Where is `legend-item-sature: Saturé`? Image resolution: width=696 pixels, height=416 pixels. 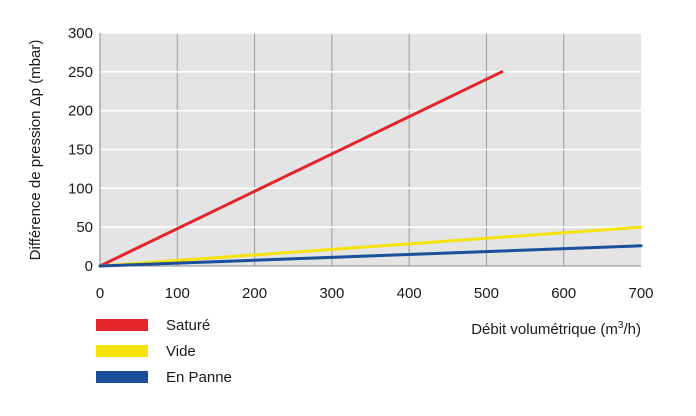 legend-item-sature: Saturé is located at coordinates (164, 325).